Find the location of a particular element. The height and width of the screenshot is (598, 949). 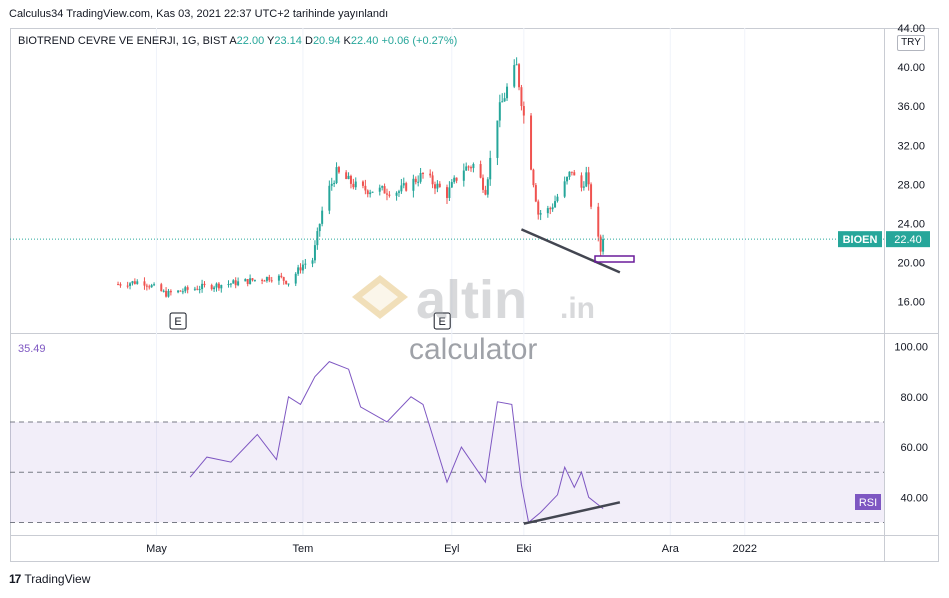

time-tick-label: Ara is located at coordinates (671, 549).